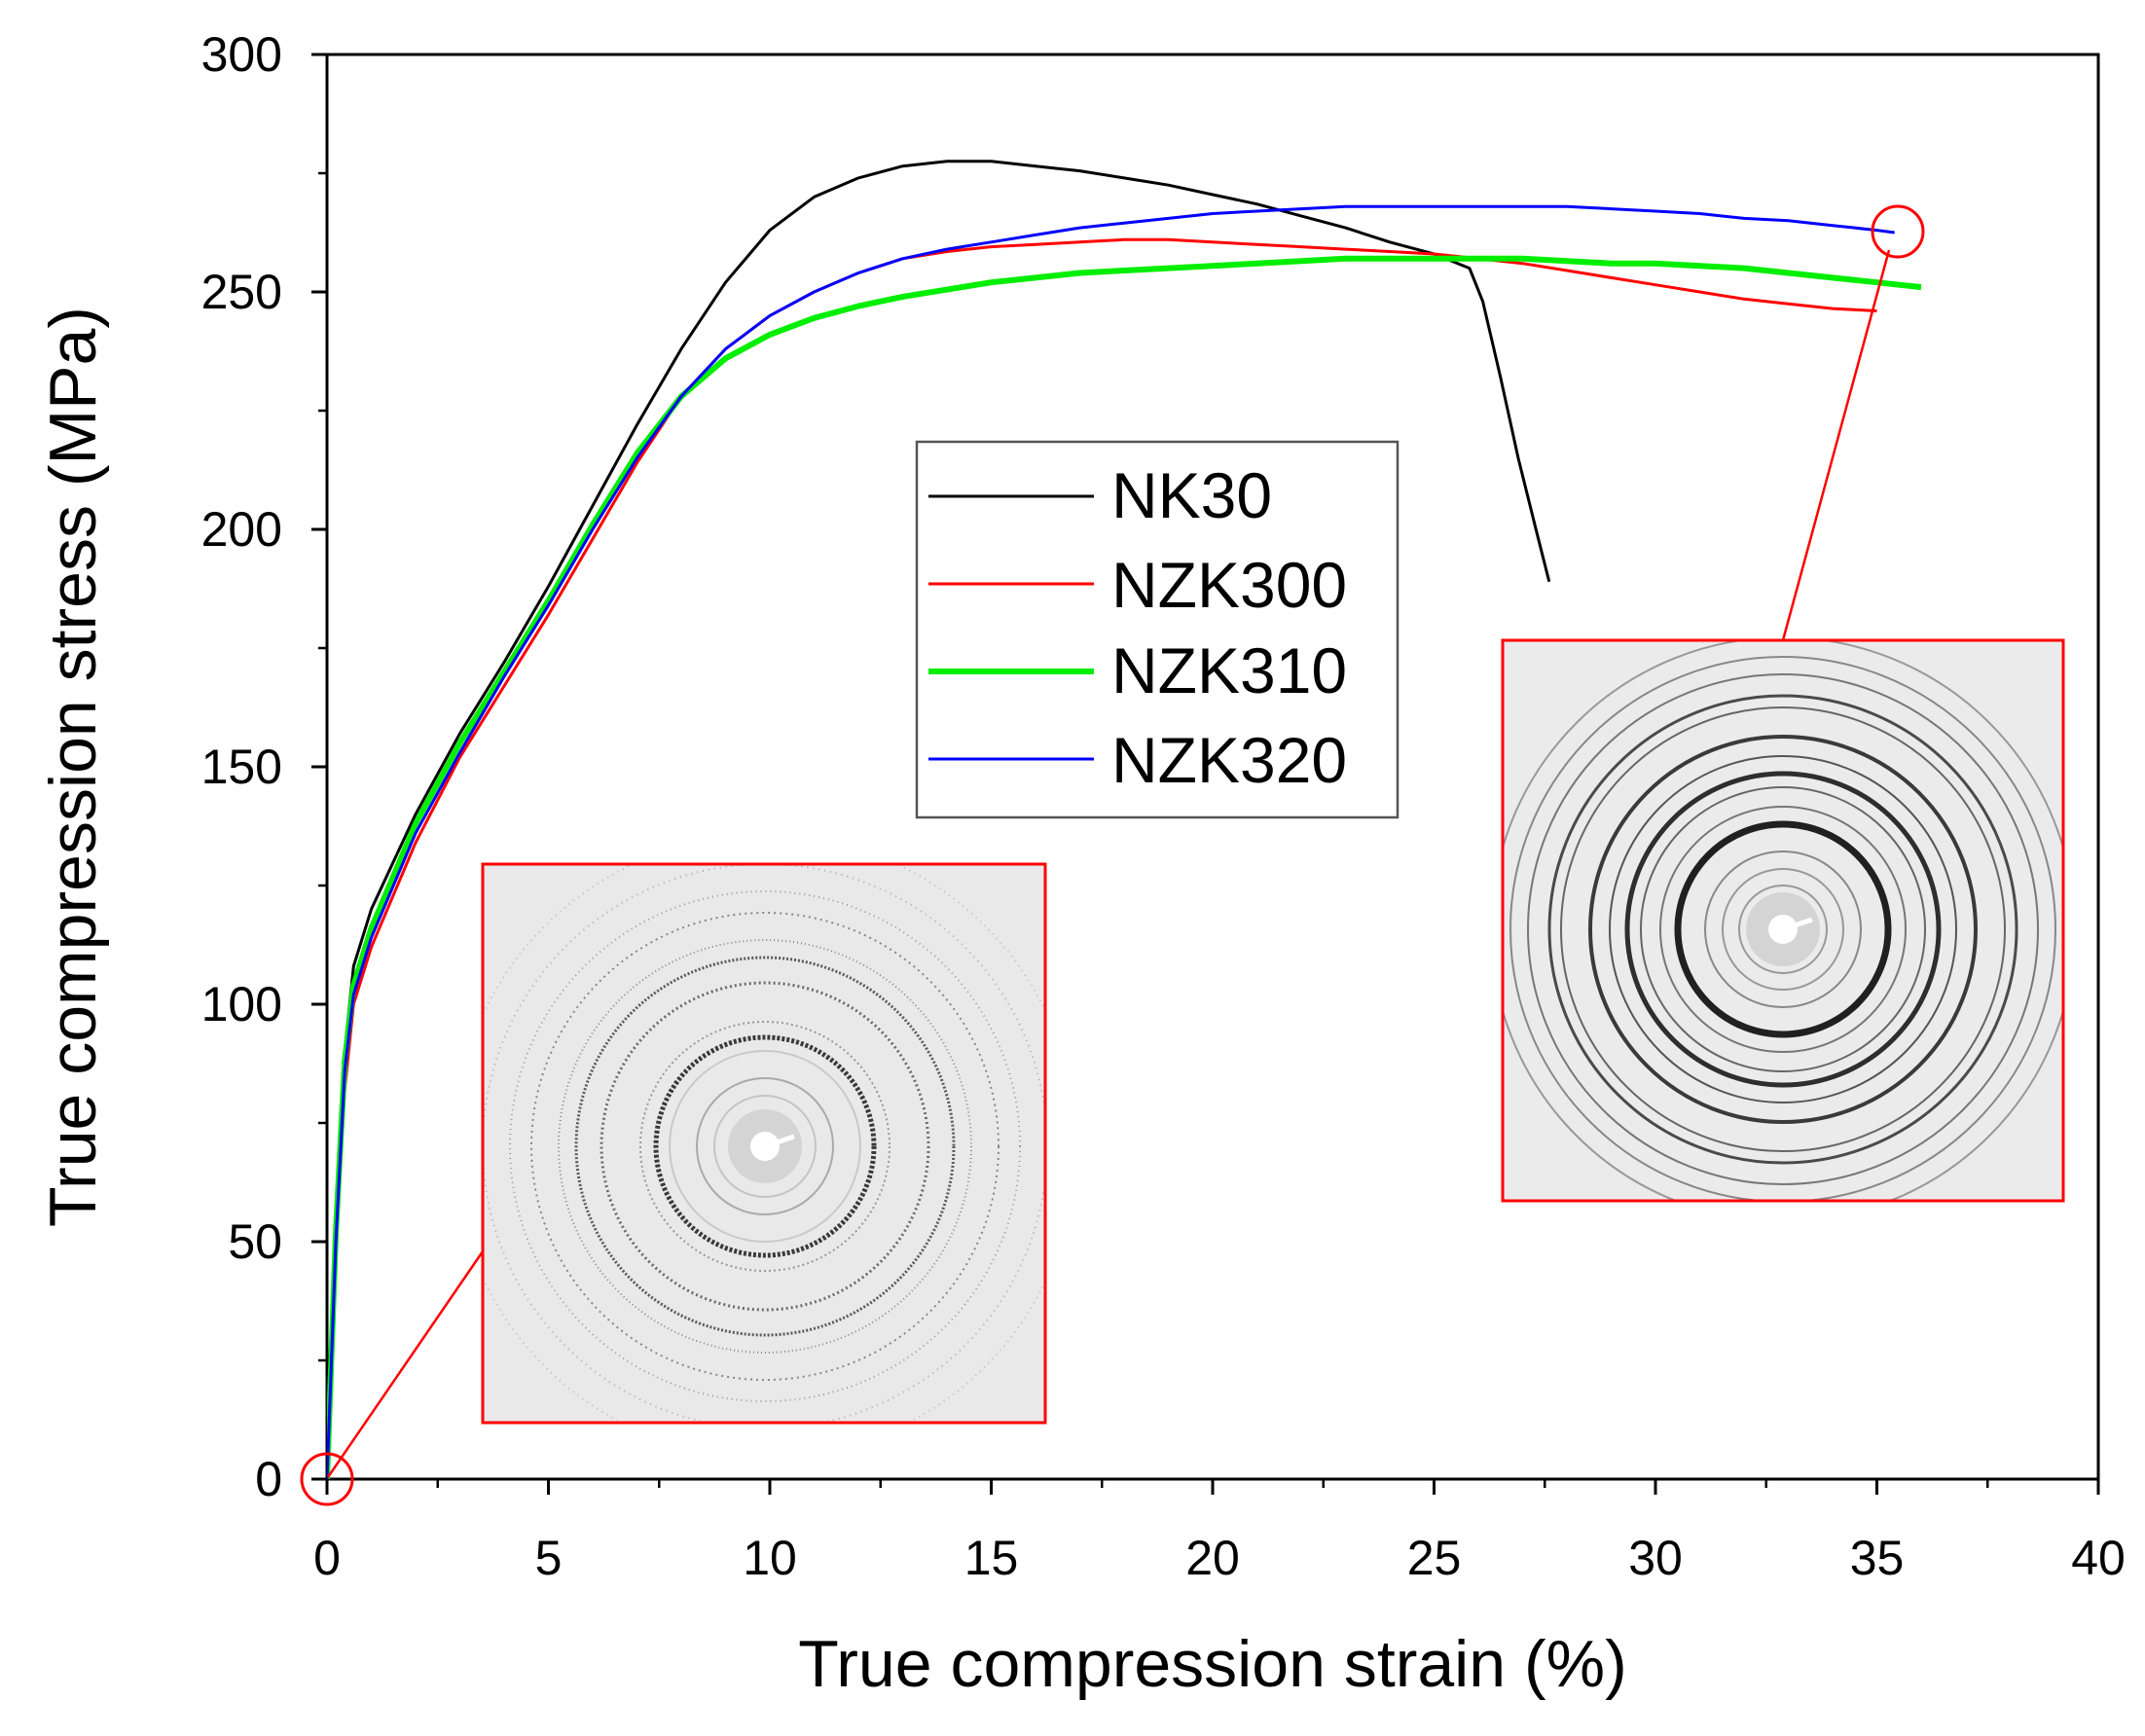 This screenshot has height=1736, width=2145. I want to click on inset-diffraction-initial, so click(764, 1144).